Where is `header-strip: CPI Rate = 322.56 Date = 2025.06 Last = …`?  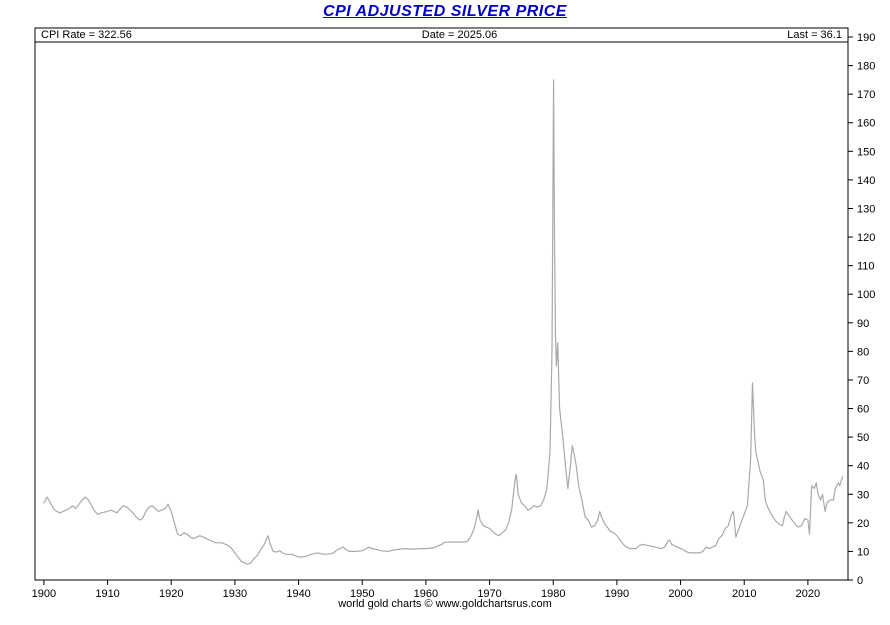 header-strip: CPI Rate = 322.56 Date = 2025.06 Last = … is located at coordinates (441, 35).